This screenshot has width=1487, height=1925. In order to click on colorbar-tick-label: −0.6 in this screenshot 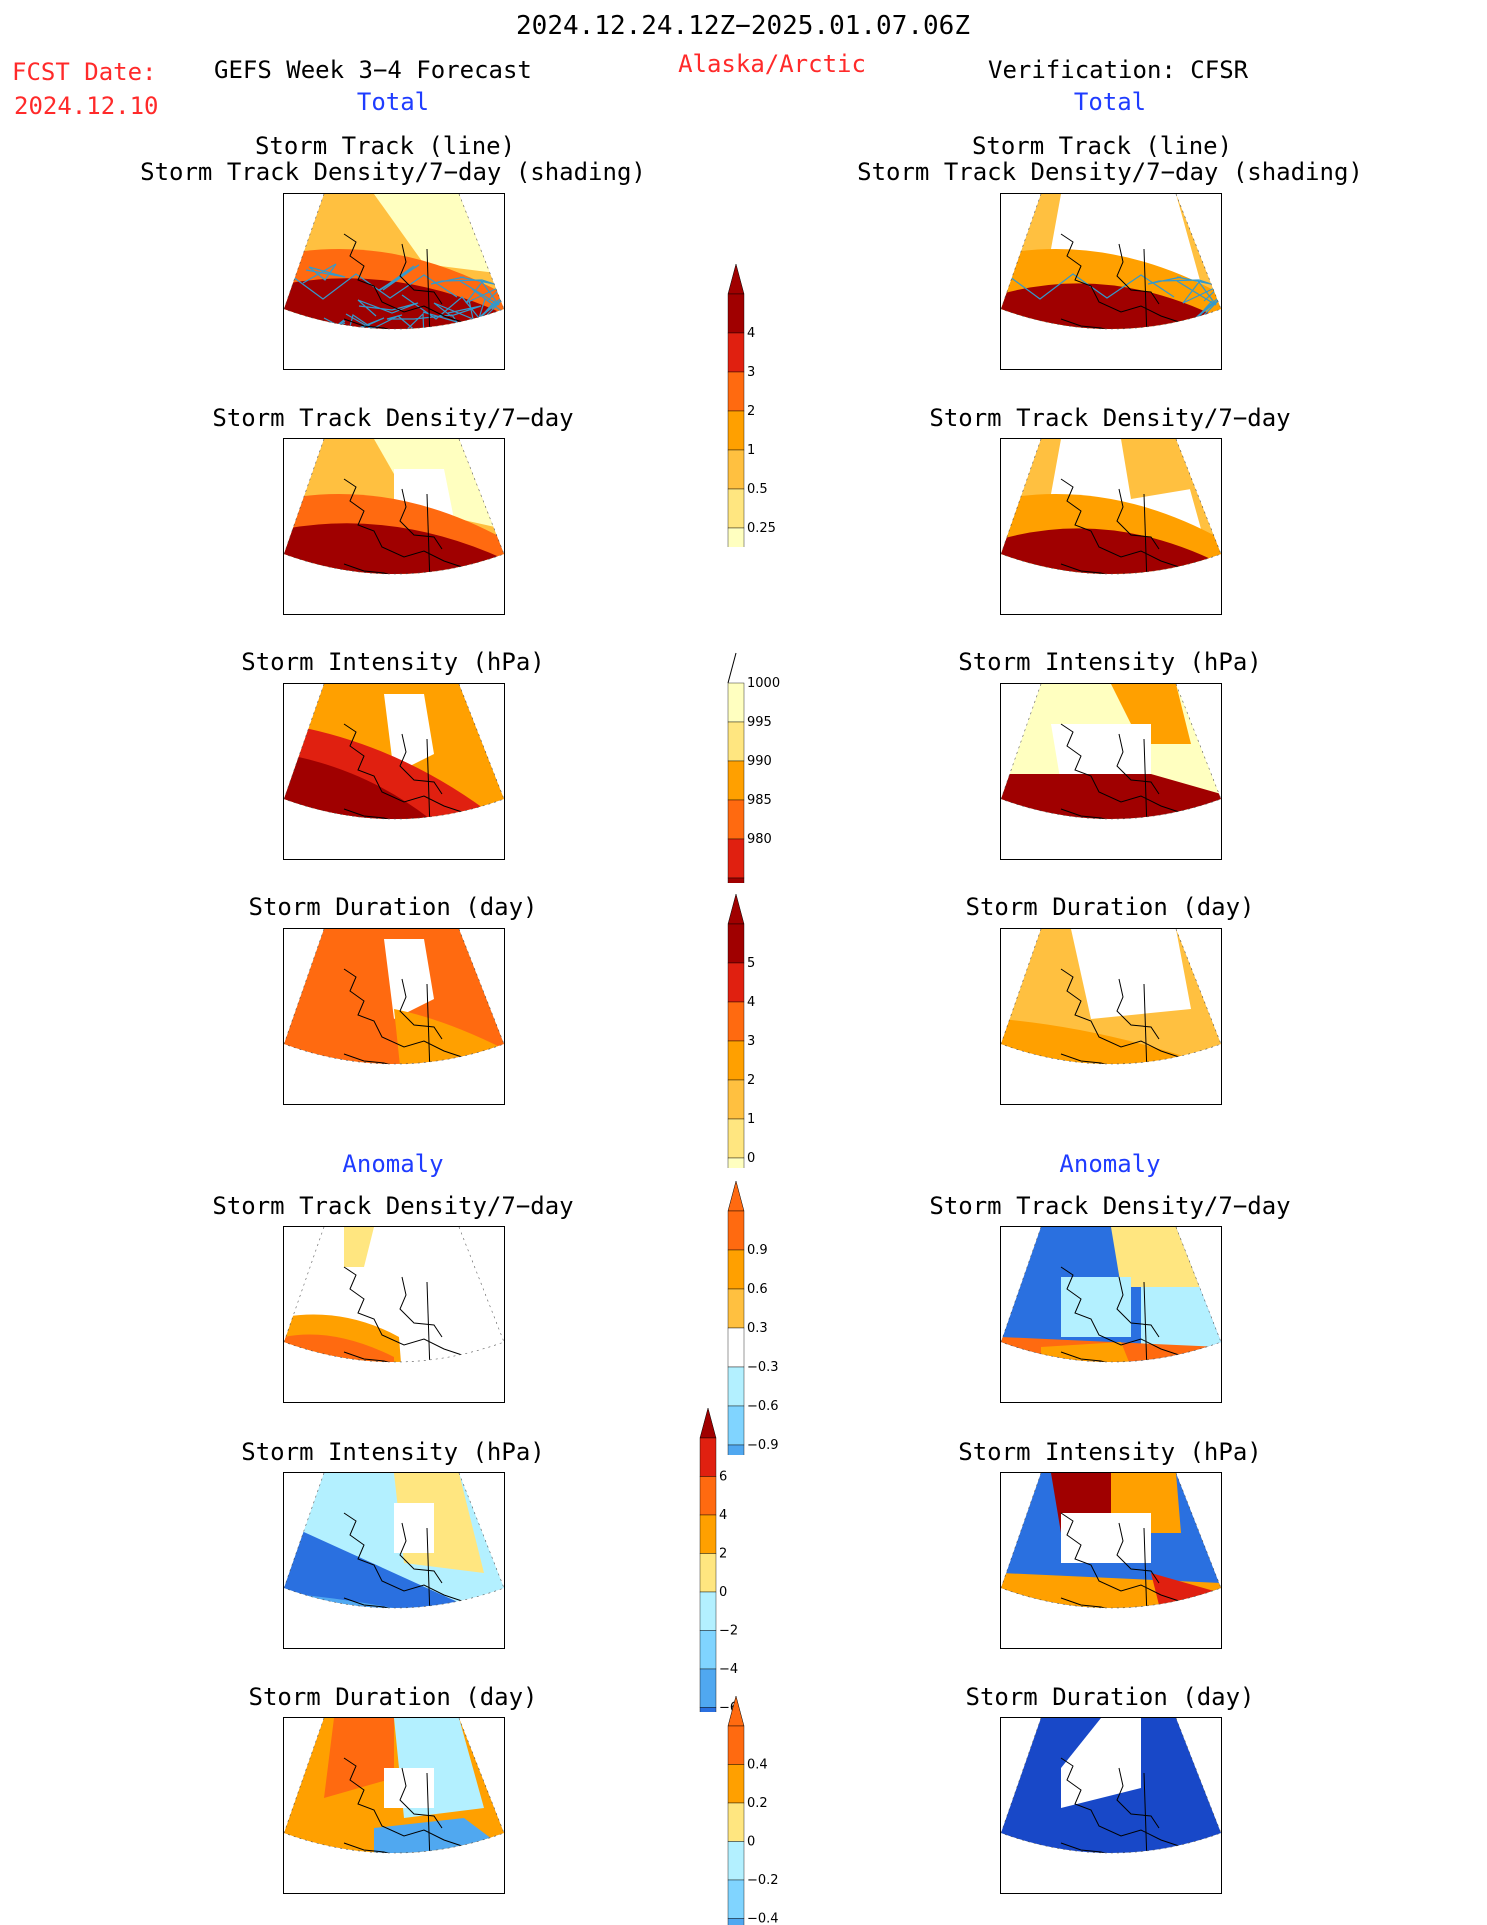, I will do `click(763, 1406)`.